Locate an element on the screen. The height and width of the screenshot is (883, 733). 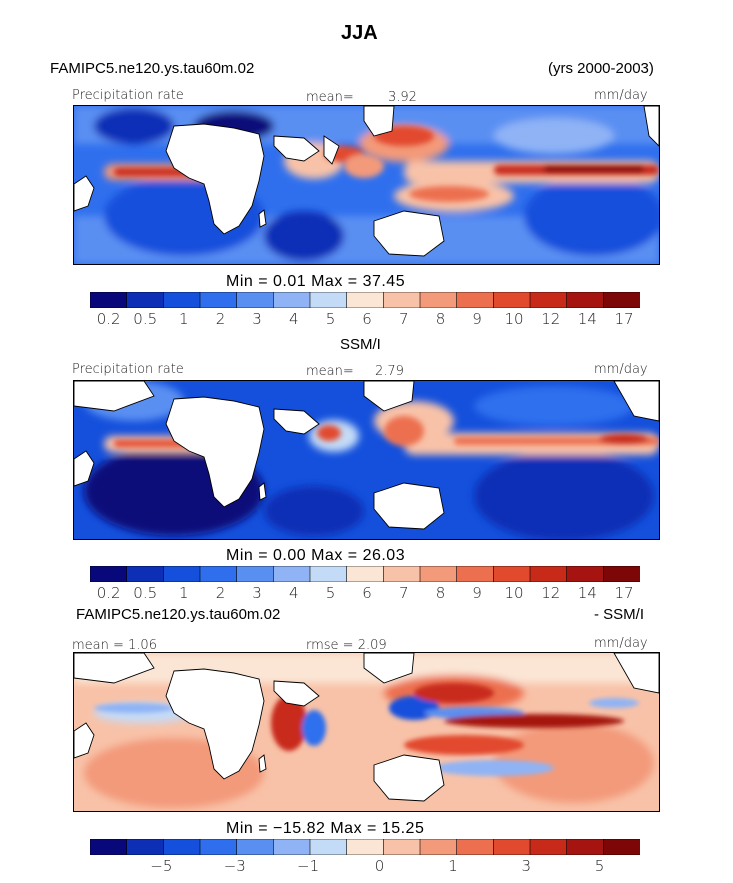
panel3-mean: mean = 1.06 is located at coordinates (114, 645).